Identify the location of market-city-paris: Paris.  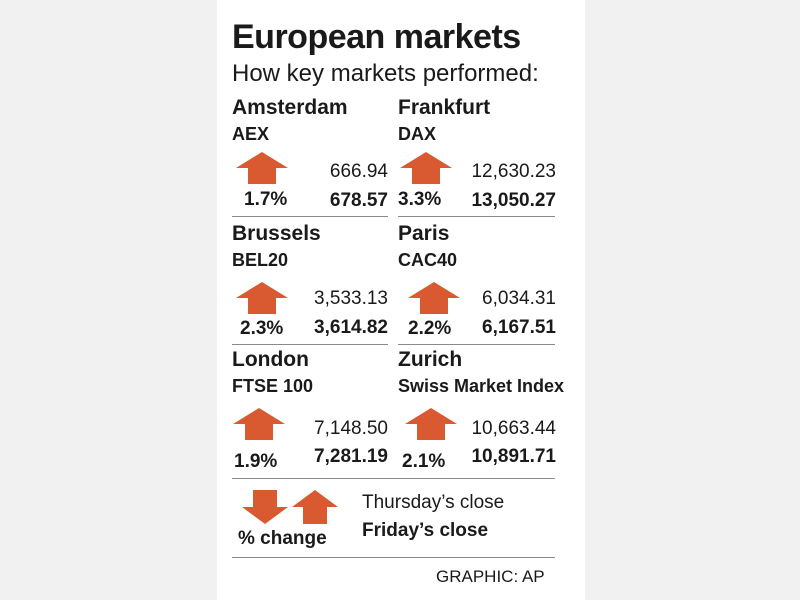
(424, 233).